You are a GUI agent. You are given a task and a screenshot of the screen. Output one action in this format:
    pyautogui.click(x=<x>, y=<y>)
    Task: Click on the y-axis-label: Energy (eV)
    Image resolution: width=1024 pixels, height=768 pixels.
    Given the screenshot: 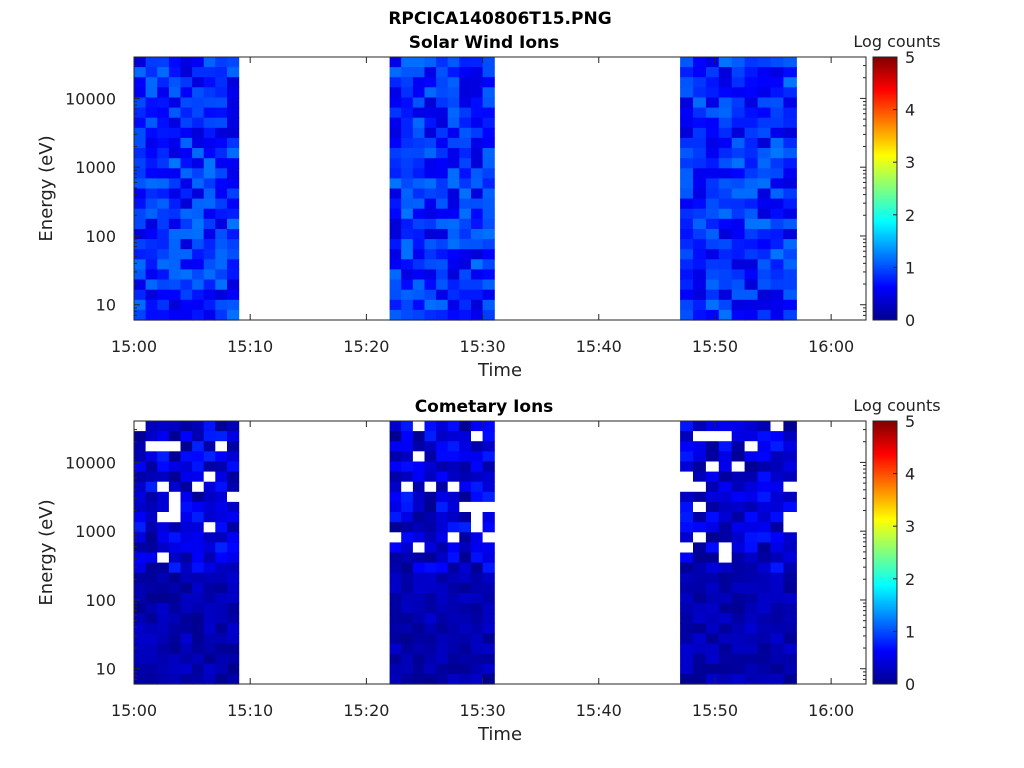 What is the action you would take?
    pyautogui.click(x=46, y=552)
    